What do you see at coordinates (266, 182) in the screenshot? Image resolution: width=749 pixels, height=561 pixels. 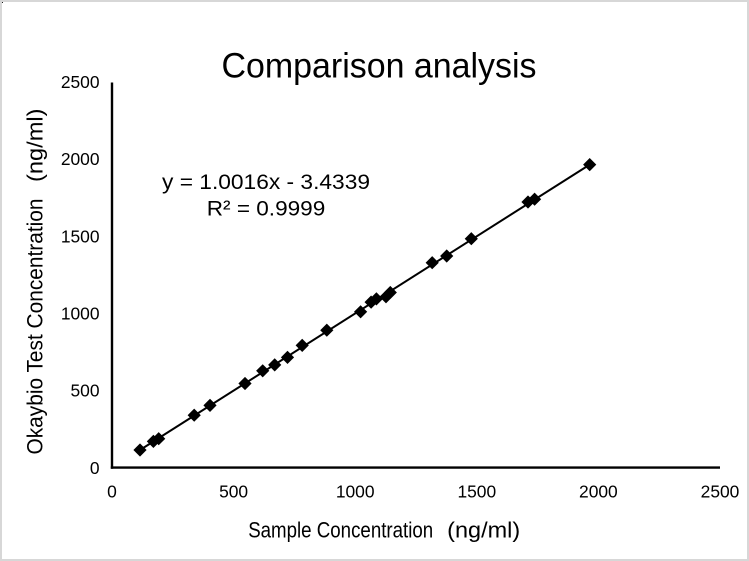 I see `svg-text: y = 1.0016x - 3.4339` at bounding box center [266, 182].